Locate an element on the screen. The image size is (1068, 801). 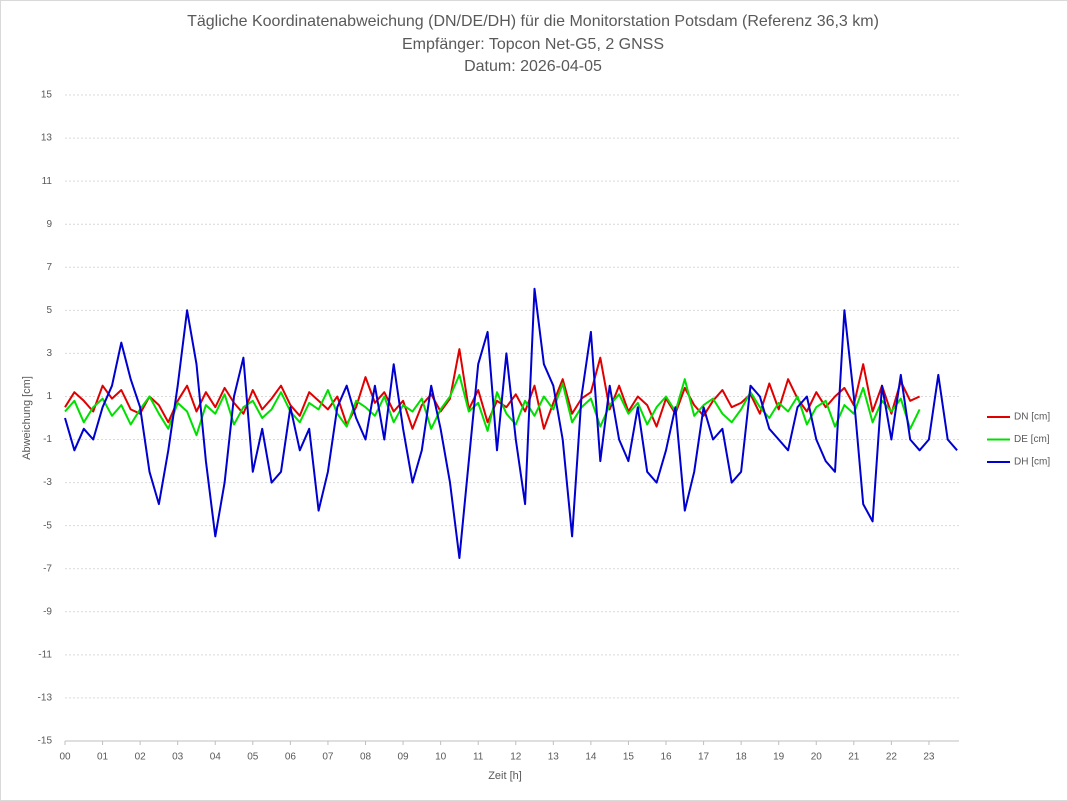
x-tick-label: 15 is located at coordinates (629, 757).